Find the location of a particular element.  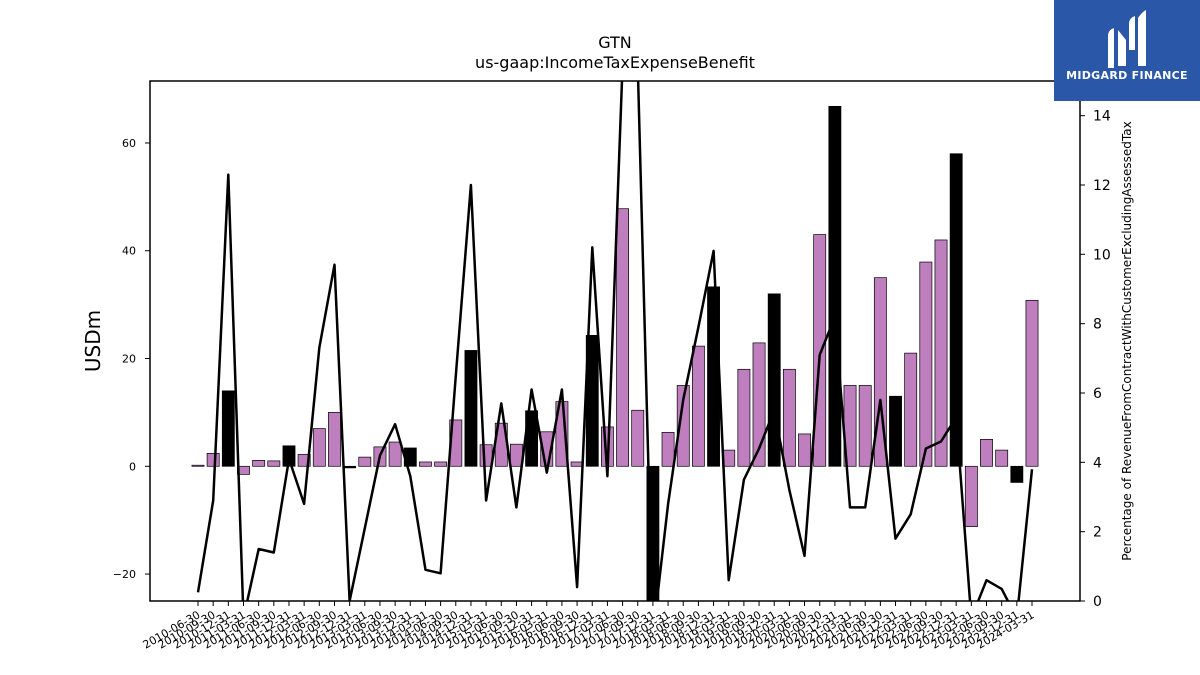

logo-mark-icon is located at coordinates (1127, 39).